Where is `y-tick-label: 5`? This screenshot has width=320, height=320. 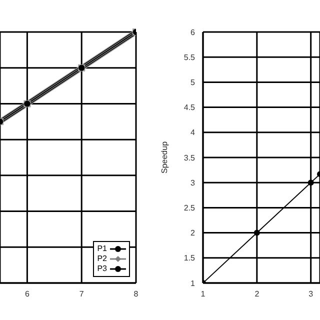 y-tick-label: 5 is located at coordinates (193, 83).